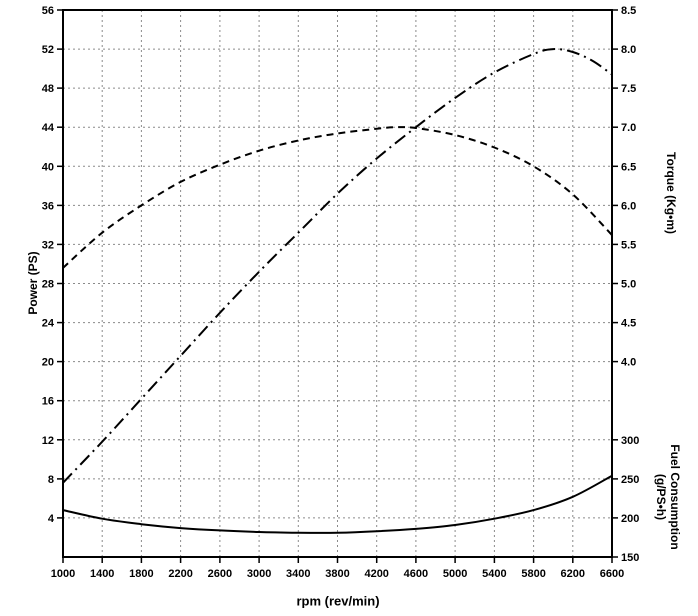 The width and height of the screenshot is (698, 616). I want to click on svg-text: 28, so click(48, 285).